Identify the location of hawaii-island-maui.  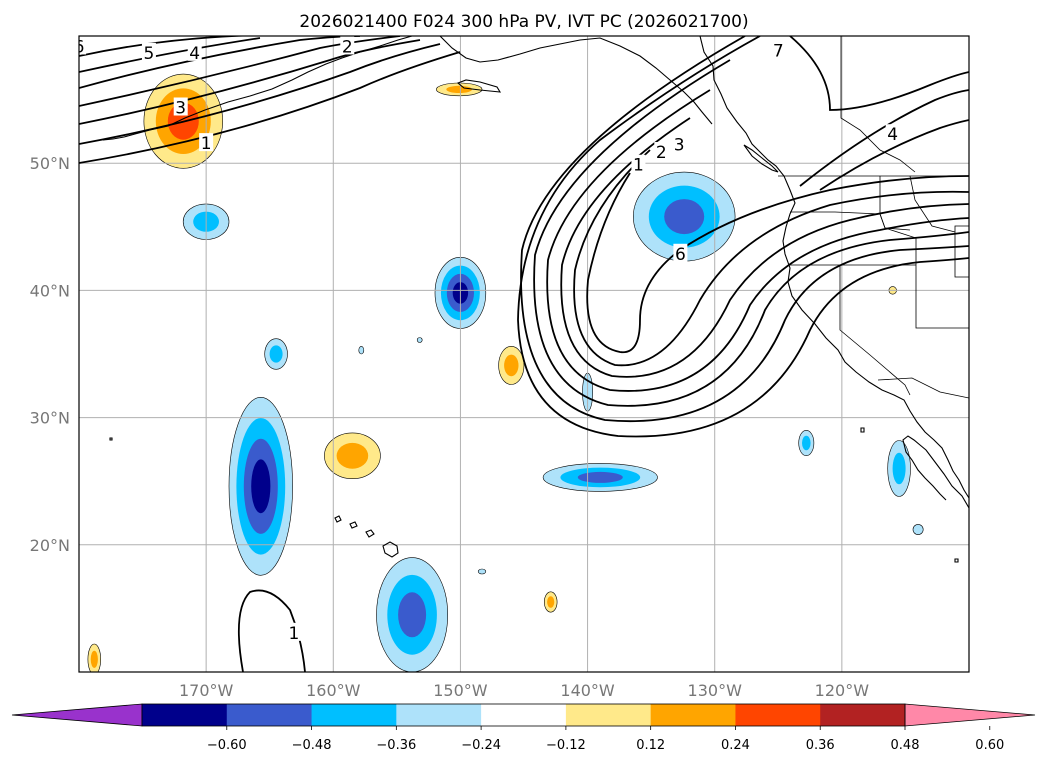
(370, 533).